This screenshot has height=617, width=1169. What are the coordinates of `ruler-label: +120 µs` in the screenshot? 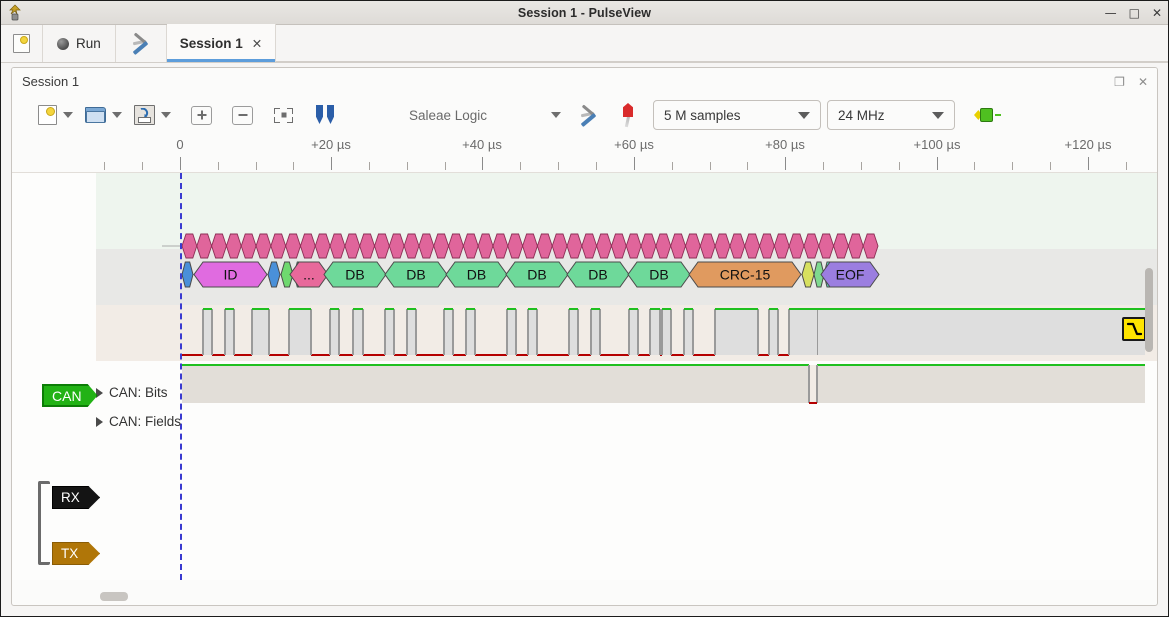 It's located at (1088, 144).